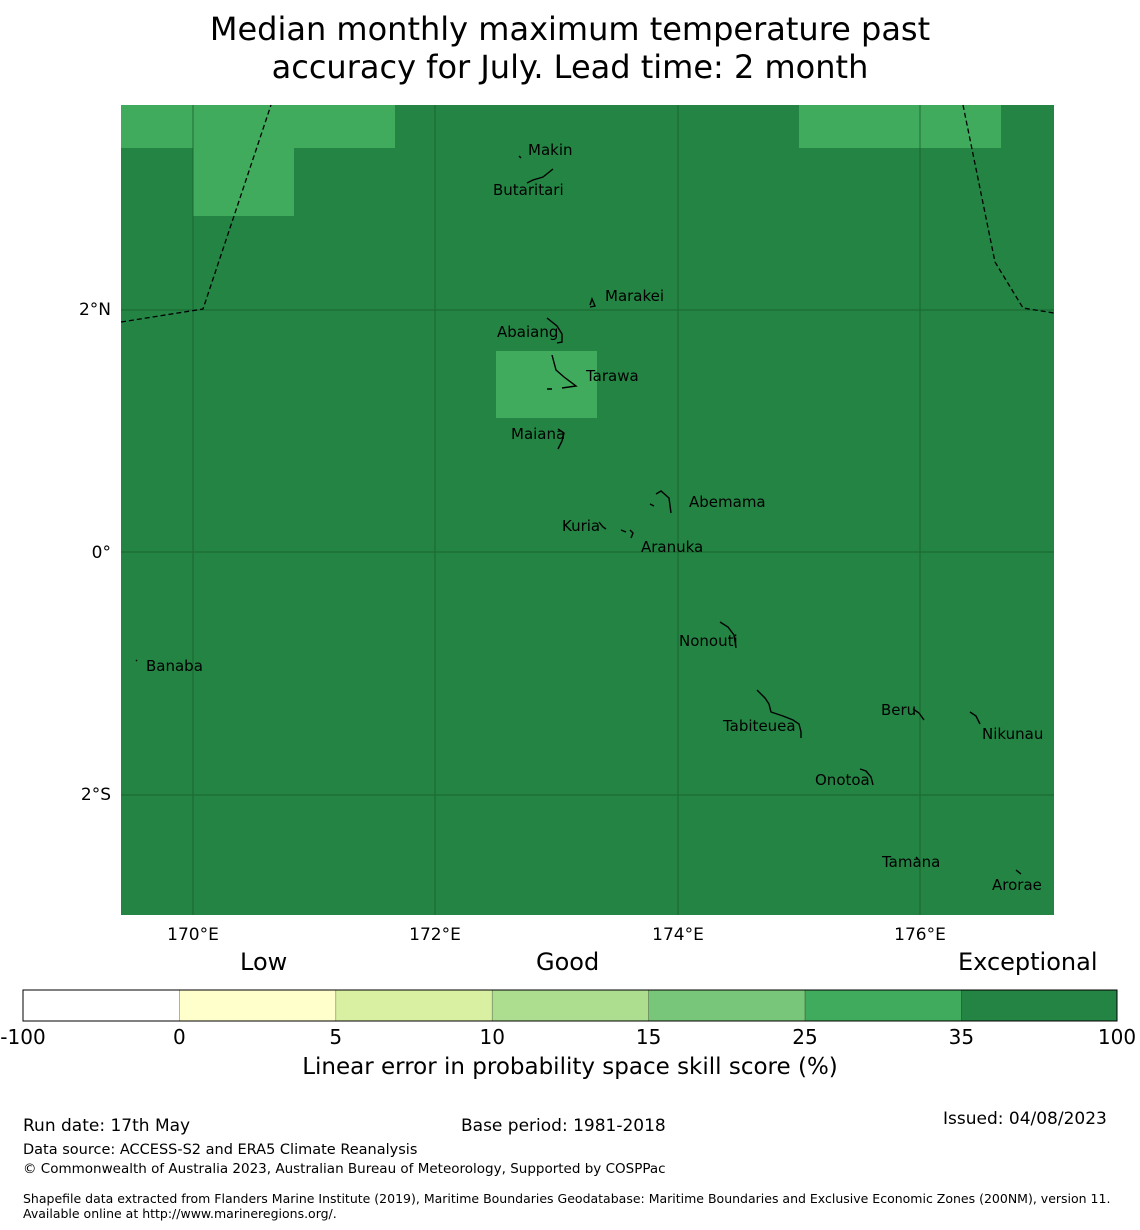 The width and height of the screenshot is (1140, 1230). What do you see at coordinates (759, 726) in the screenshot?
I see `island-label: Tabiteuea` at bounding box center [759, 726].